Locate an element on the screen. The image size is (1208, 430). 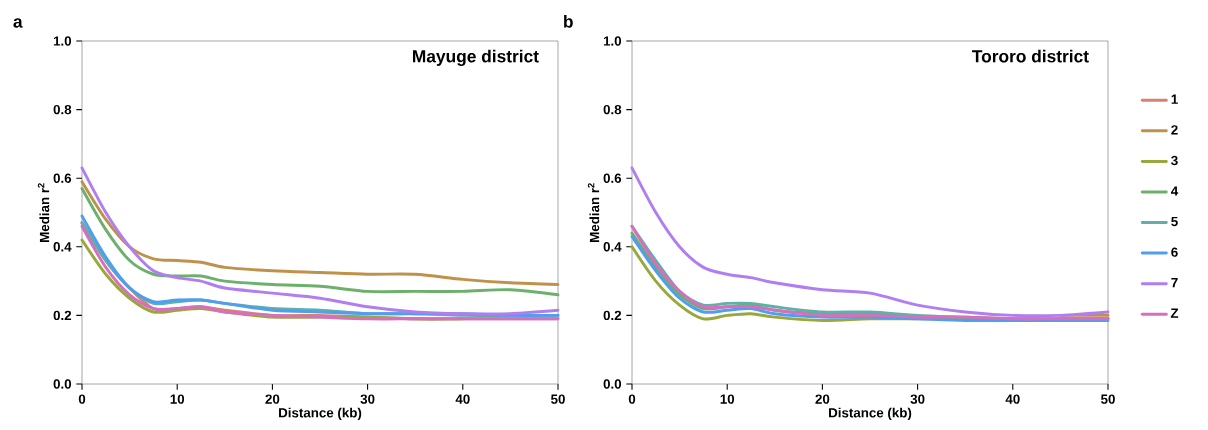
legend-label: 1 is located at coordinates (1174, 99).